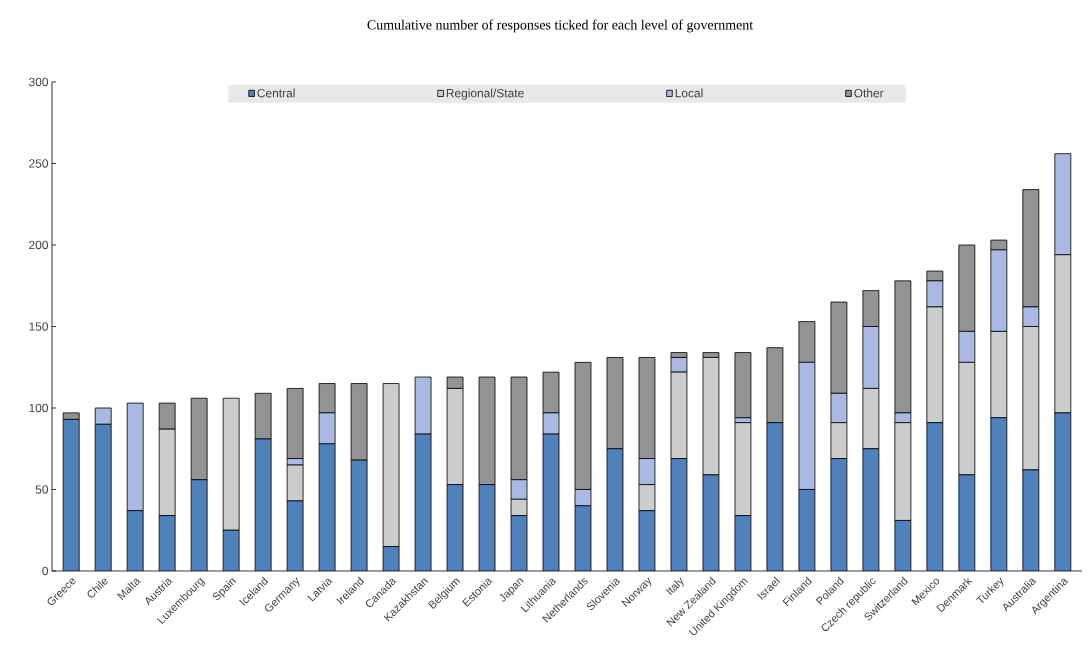 This screenshot has width=1089, height=663. What do you see at coordinates (45, 571) in the screenshot?
I see `y-tick-label: 0` at bounding box center [45, 571].